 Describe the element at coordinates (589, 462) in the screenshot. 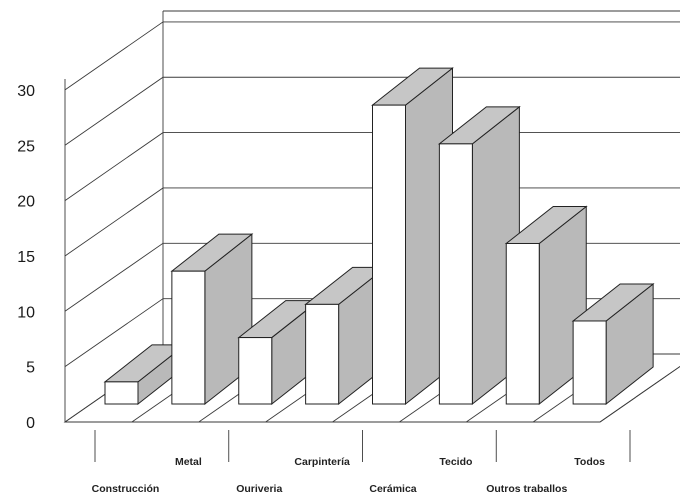

I see `x-category-label: Todos` at that location.